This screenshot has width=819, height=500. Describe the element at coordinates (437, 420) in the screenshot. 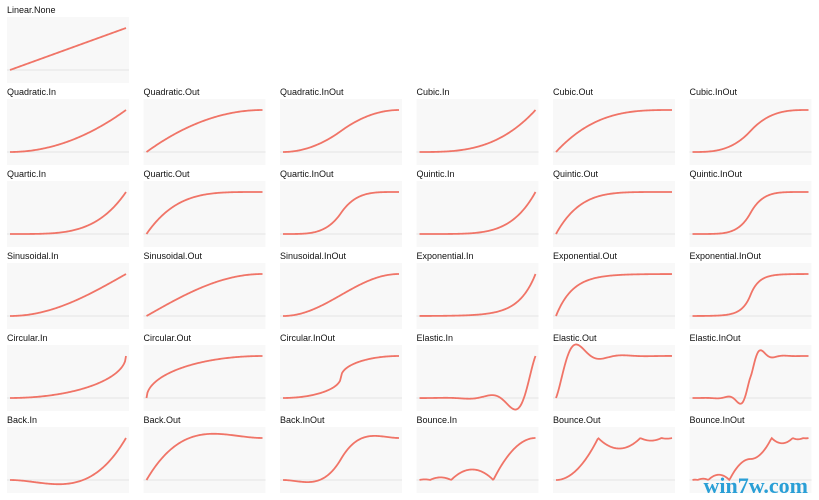

I see `panel-label: Bounce.In` at that location.